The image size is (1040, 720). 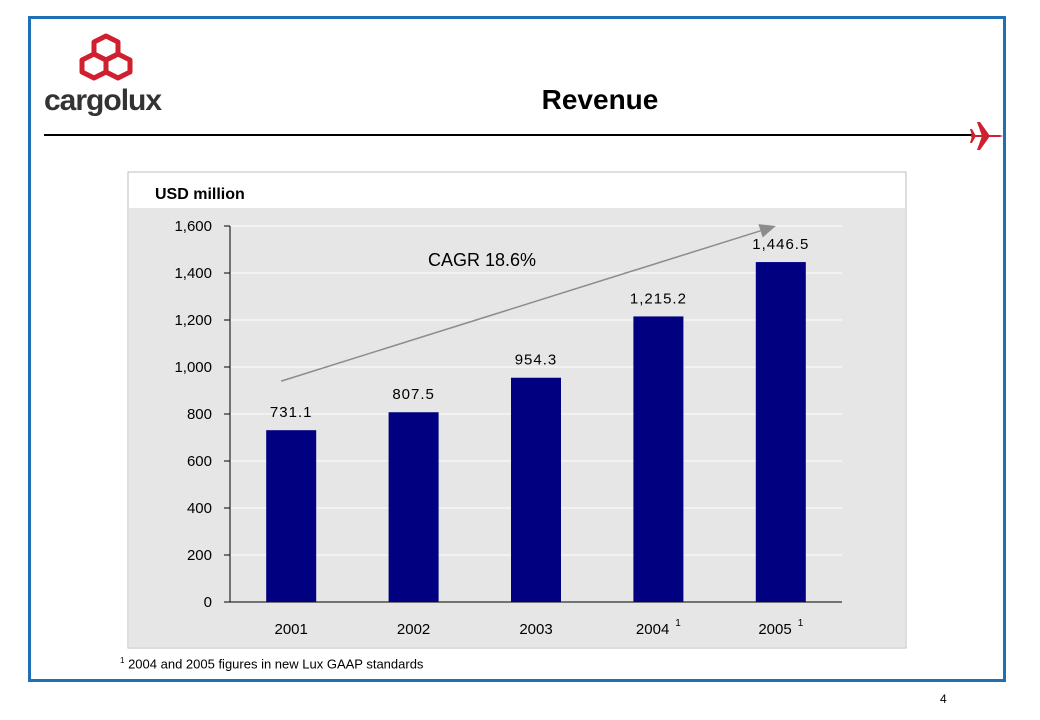 What do you see at coordinates (413, 629) in the screenshot?
I see `x-tick-label: 2002` at bounding box center [413, 629].